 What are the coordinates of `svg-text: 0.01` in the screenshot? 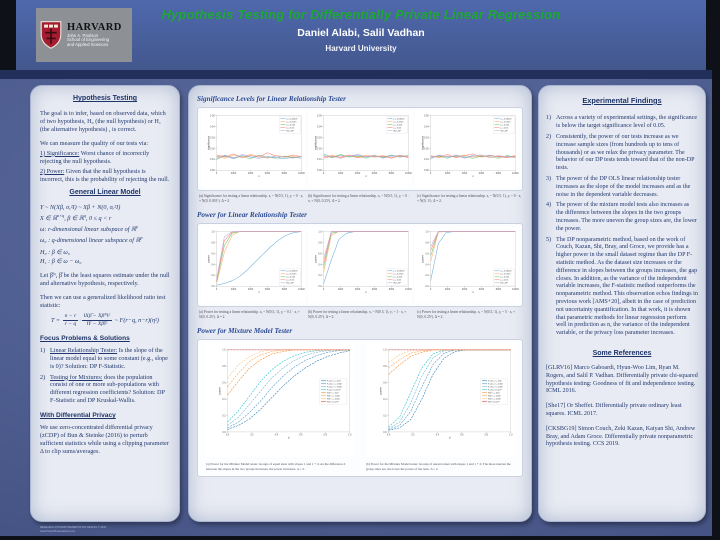 It's located at (319, 159).